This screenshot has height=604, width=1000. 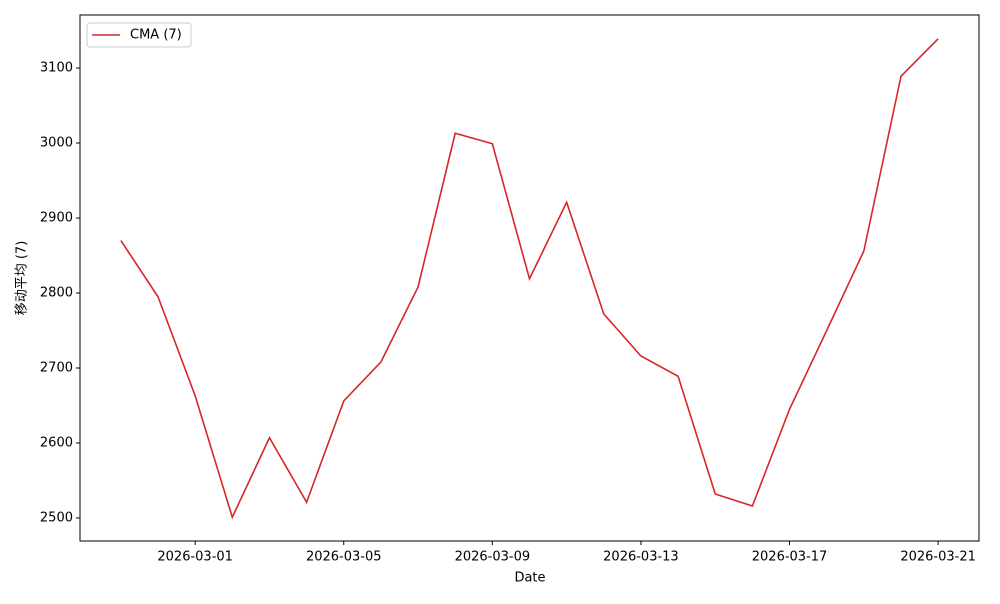 I want to click on x-axis-label: Date, so click(x=529, y=578).